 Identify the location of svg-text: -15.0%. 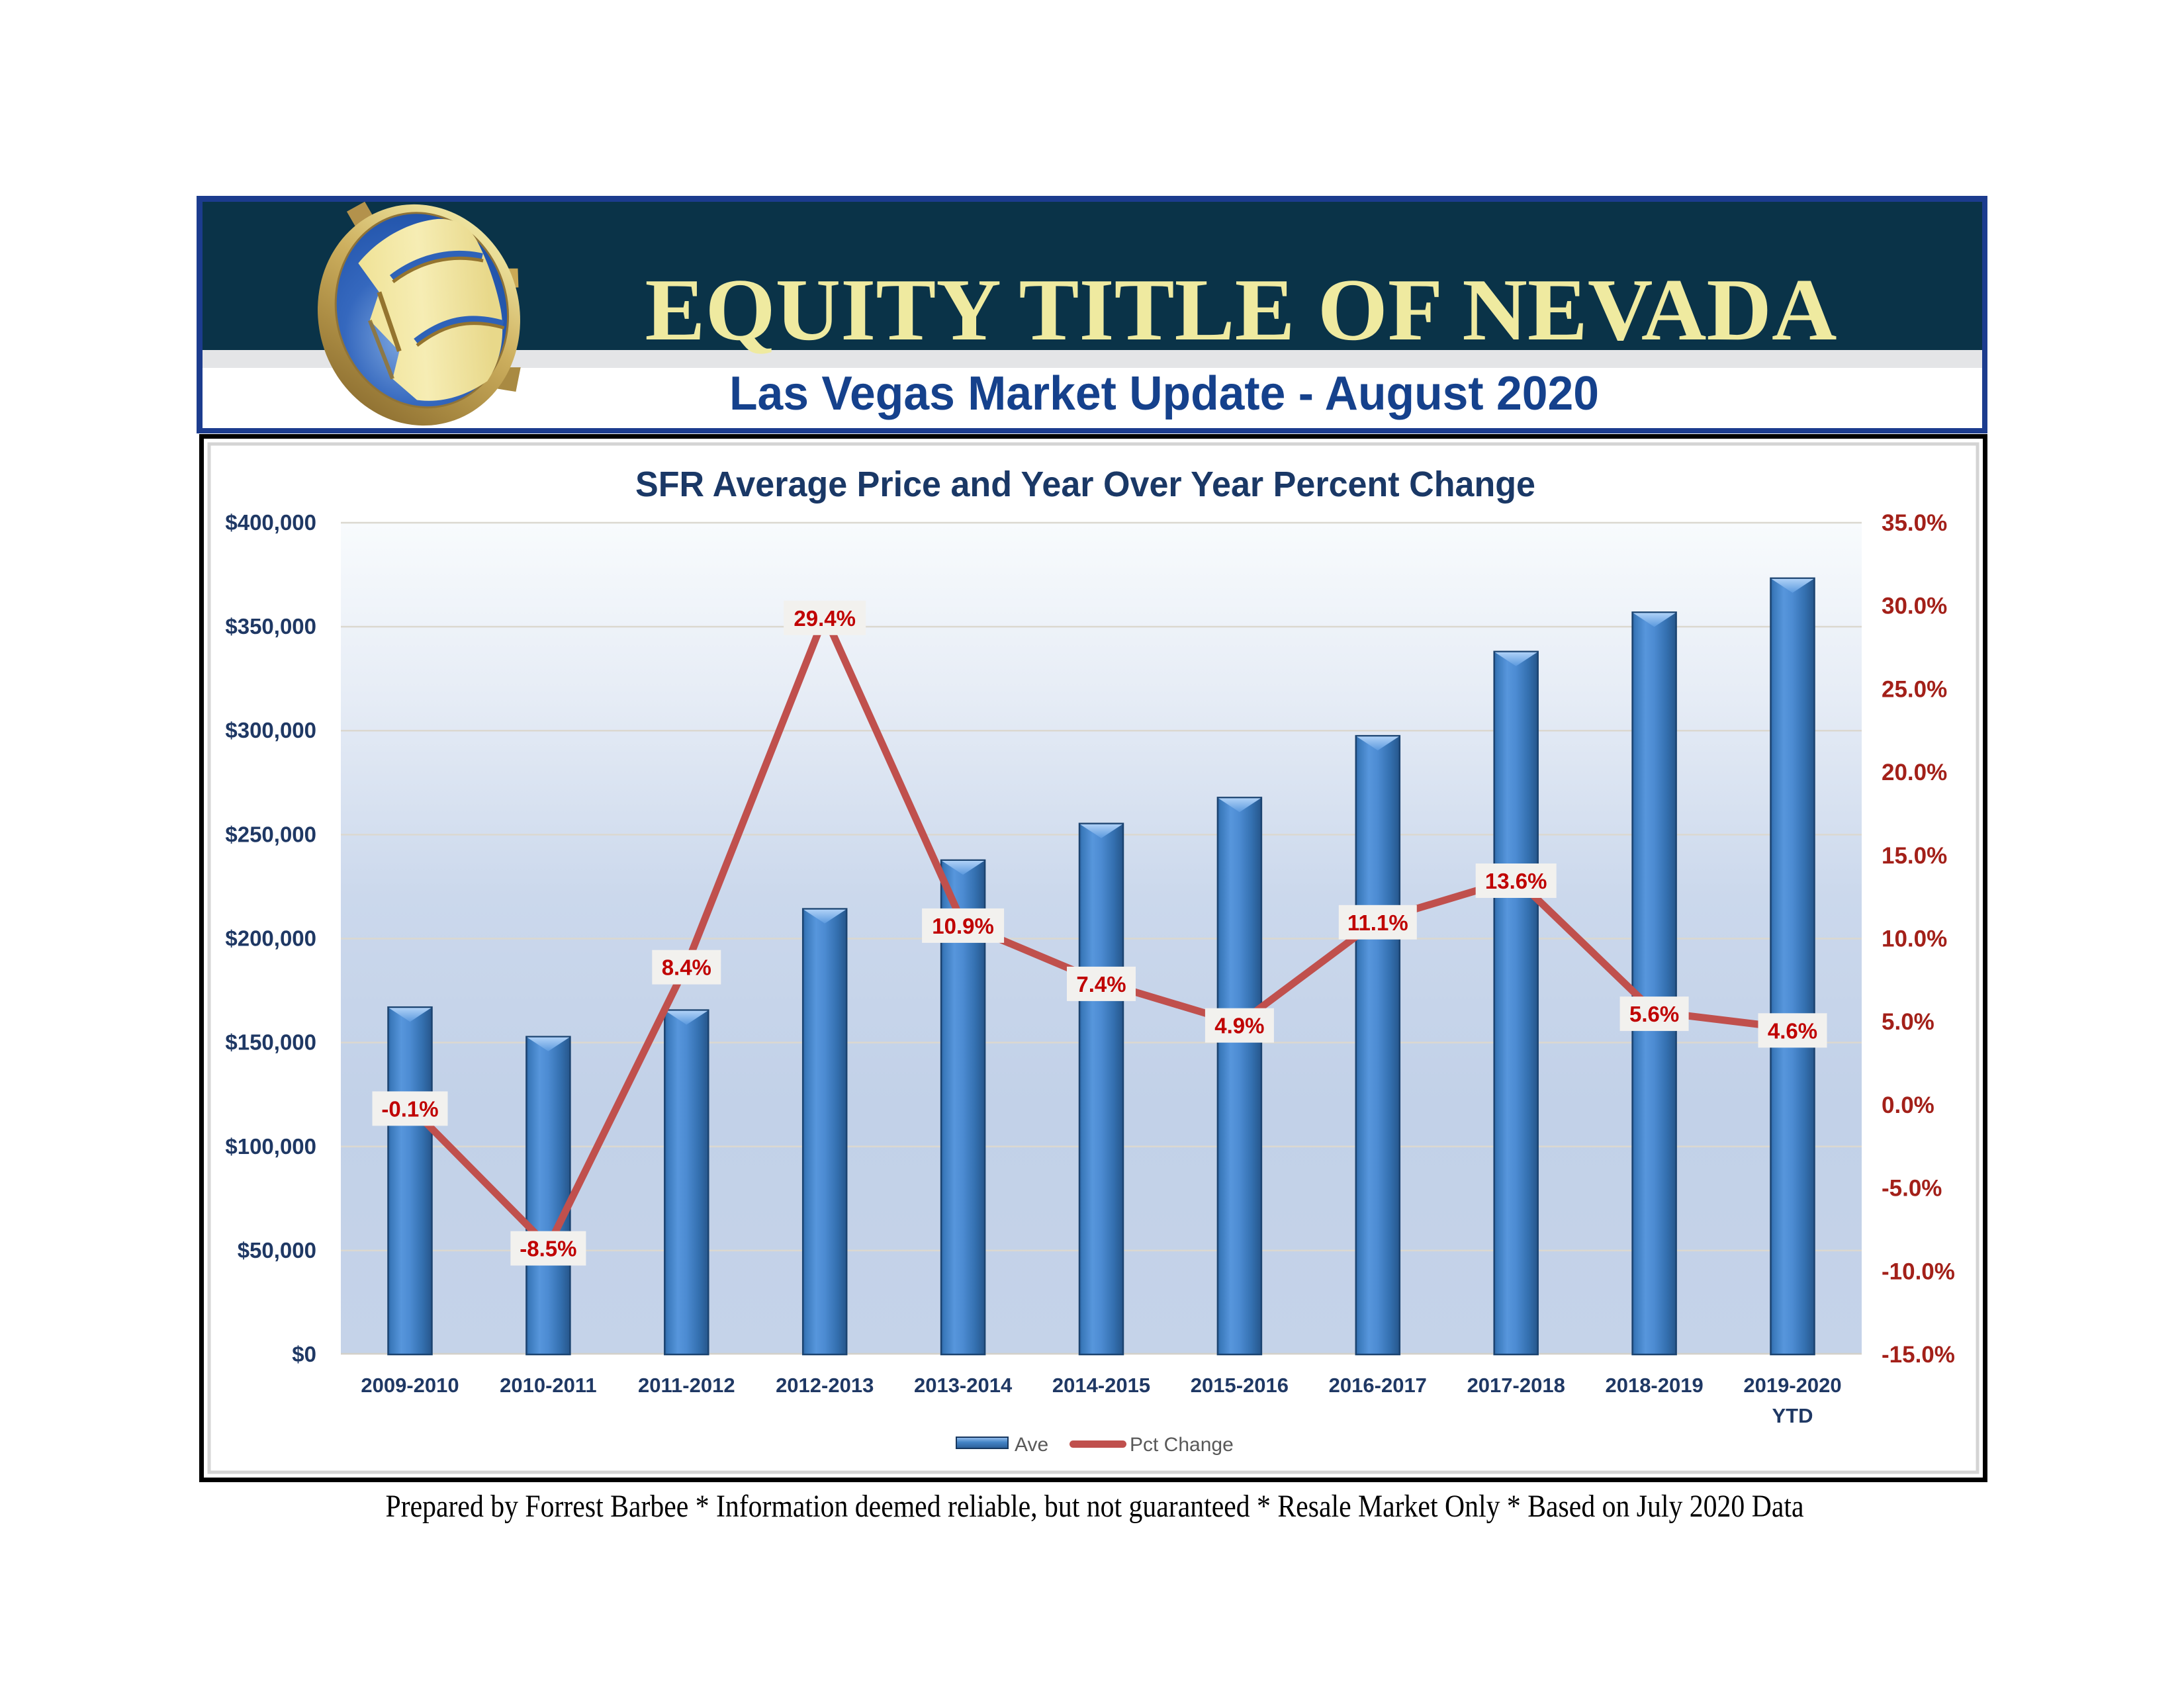
(1918, 1355).